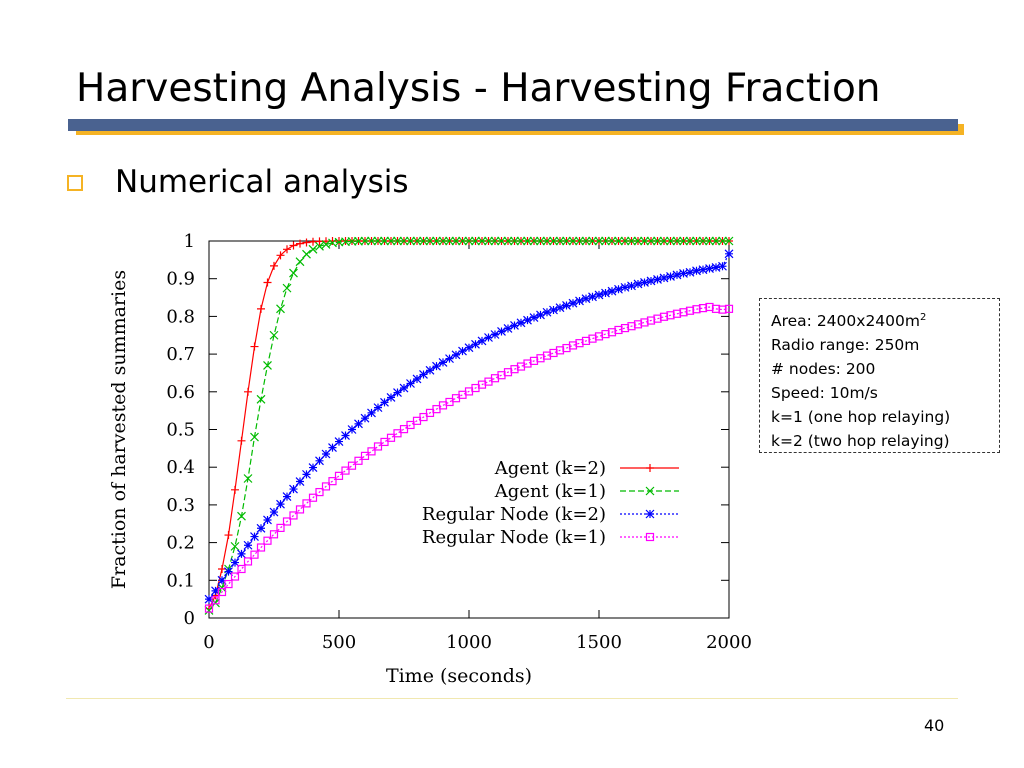 This screenshot has height=768, width=1024. What do you see at coordinates (180, 467) in the screenshot?
I see `y-tick-label: 0.4` at bounding box center [180, 467].